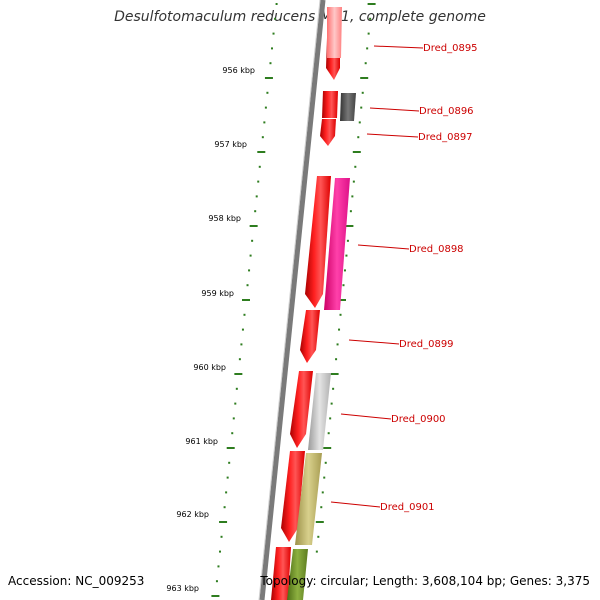 The height and width of the screenshot is (600, 600). I want to click on scale-label: 956 kbp, so click(238, 70).